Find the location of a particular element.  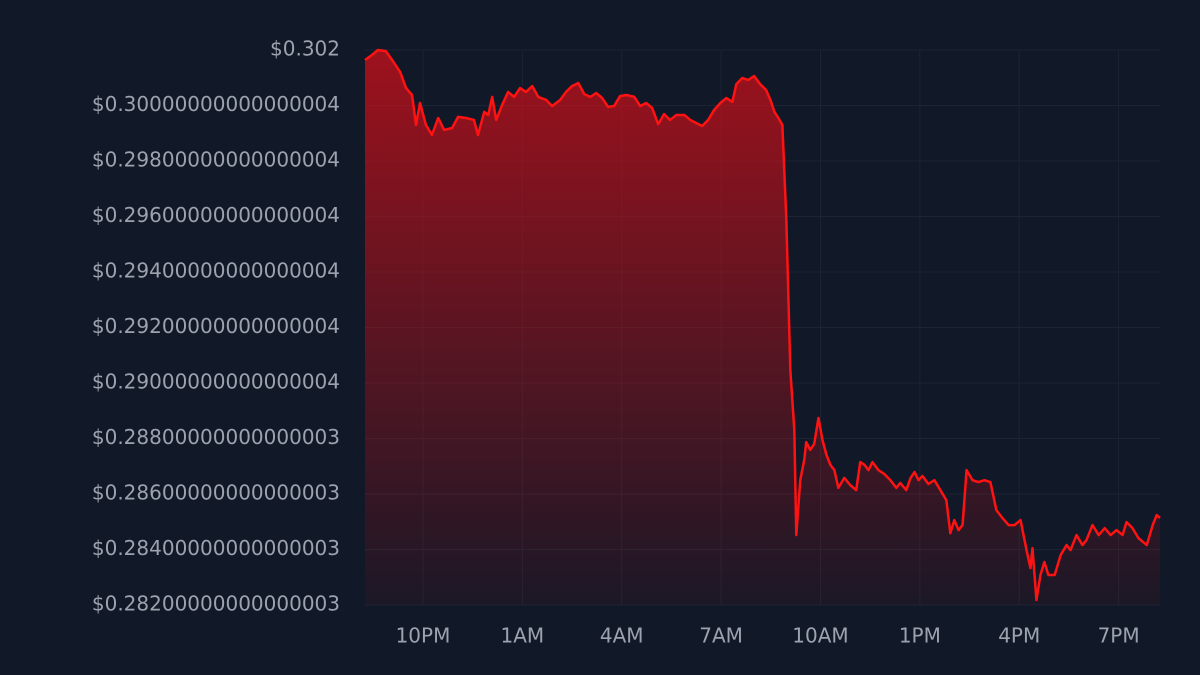

x-tick-label: 7AM is located at coordinates (721, 636).